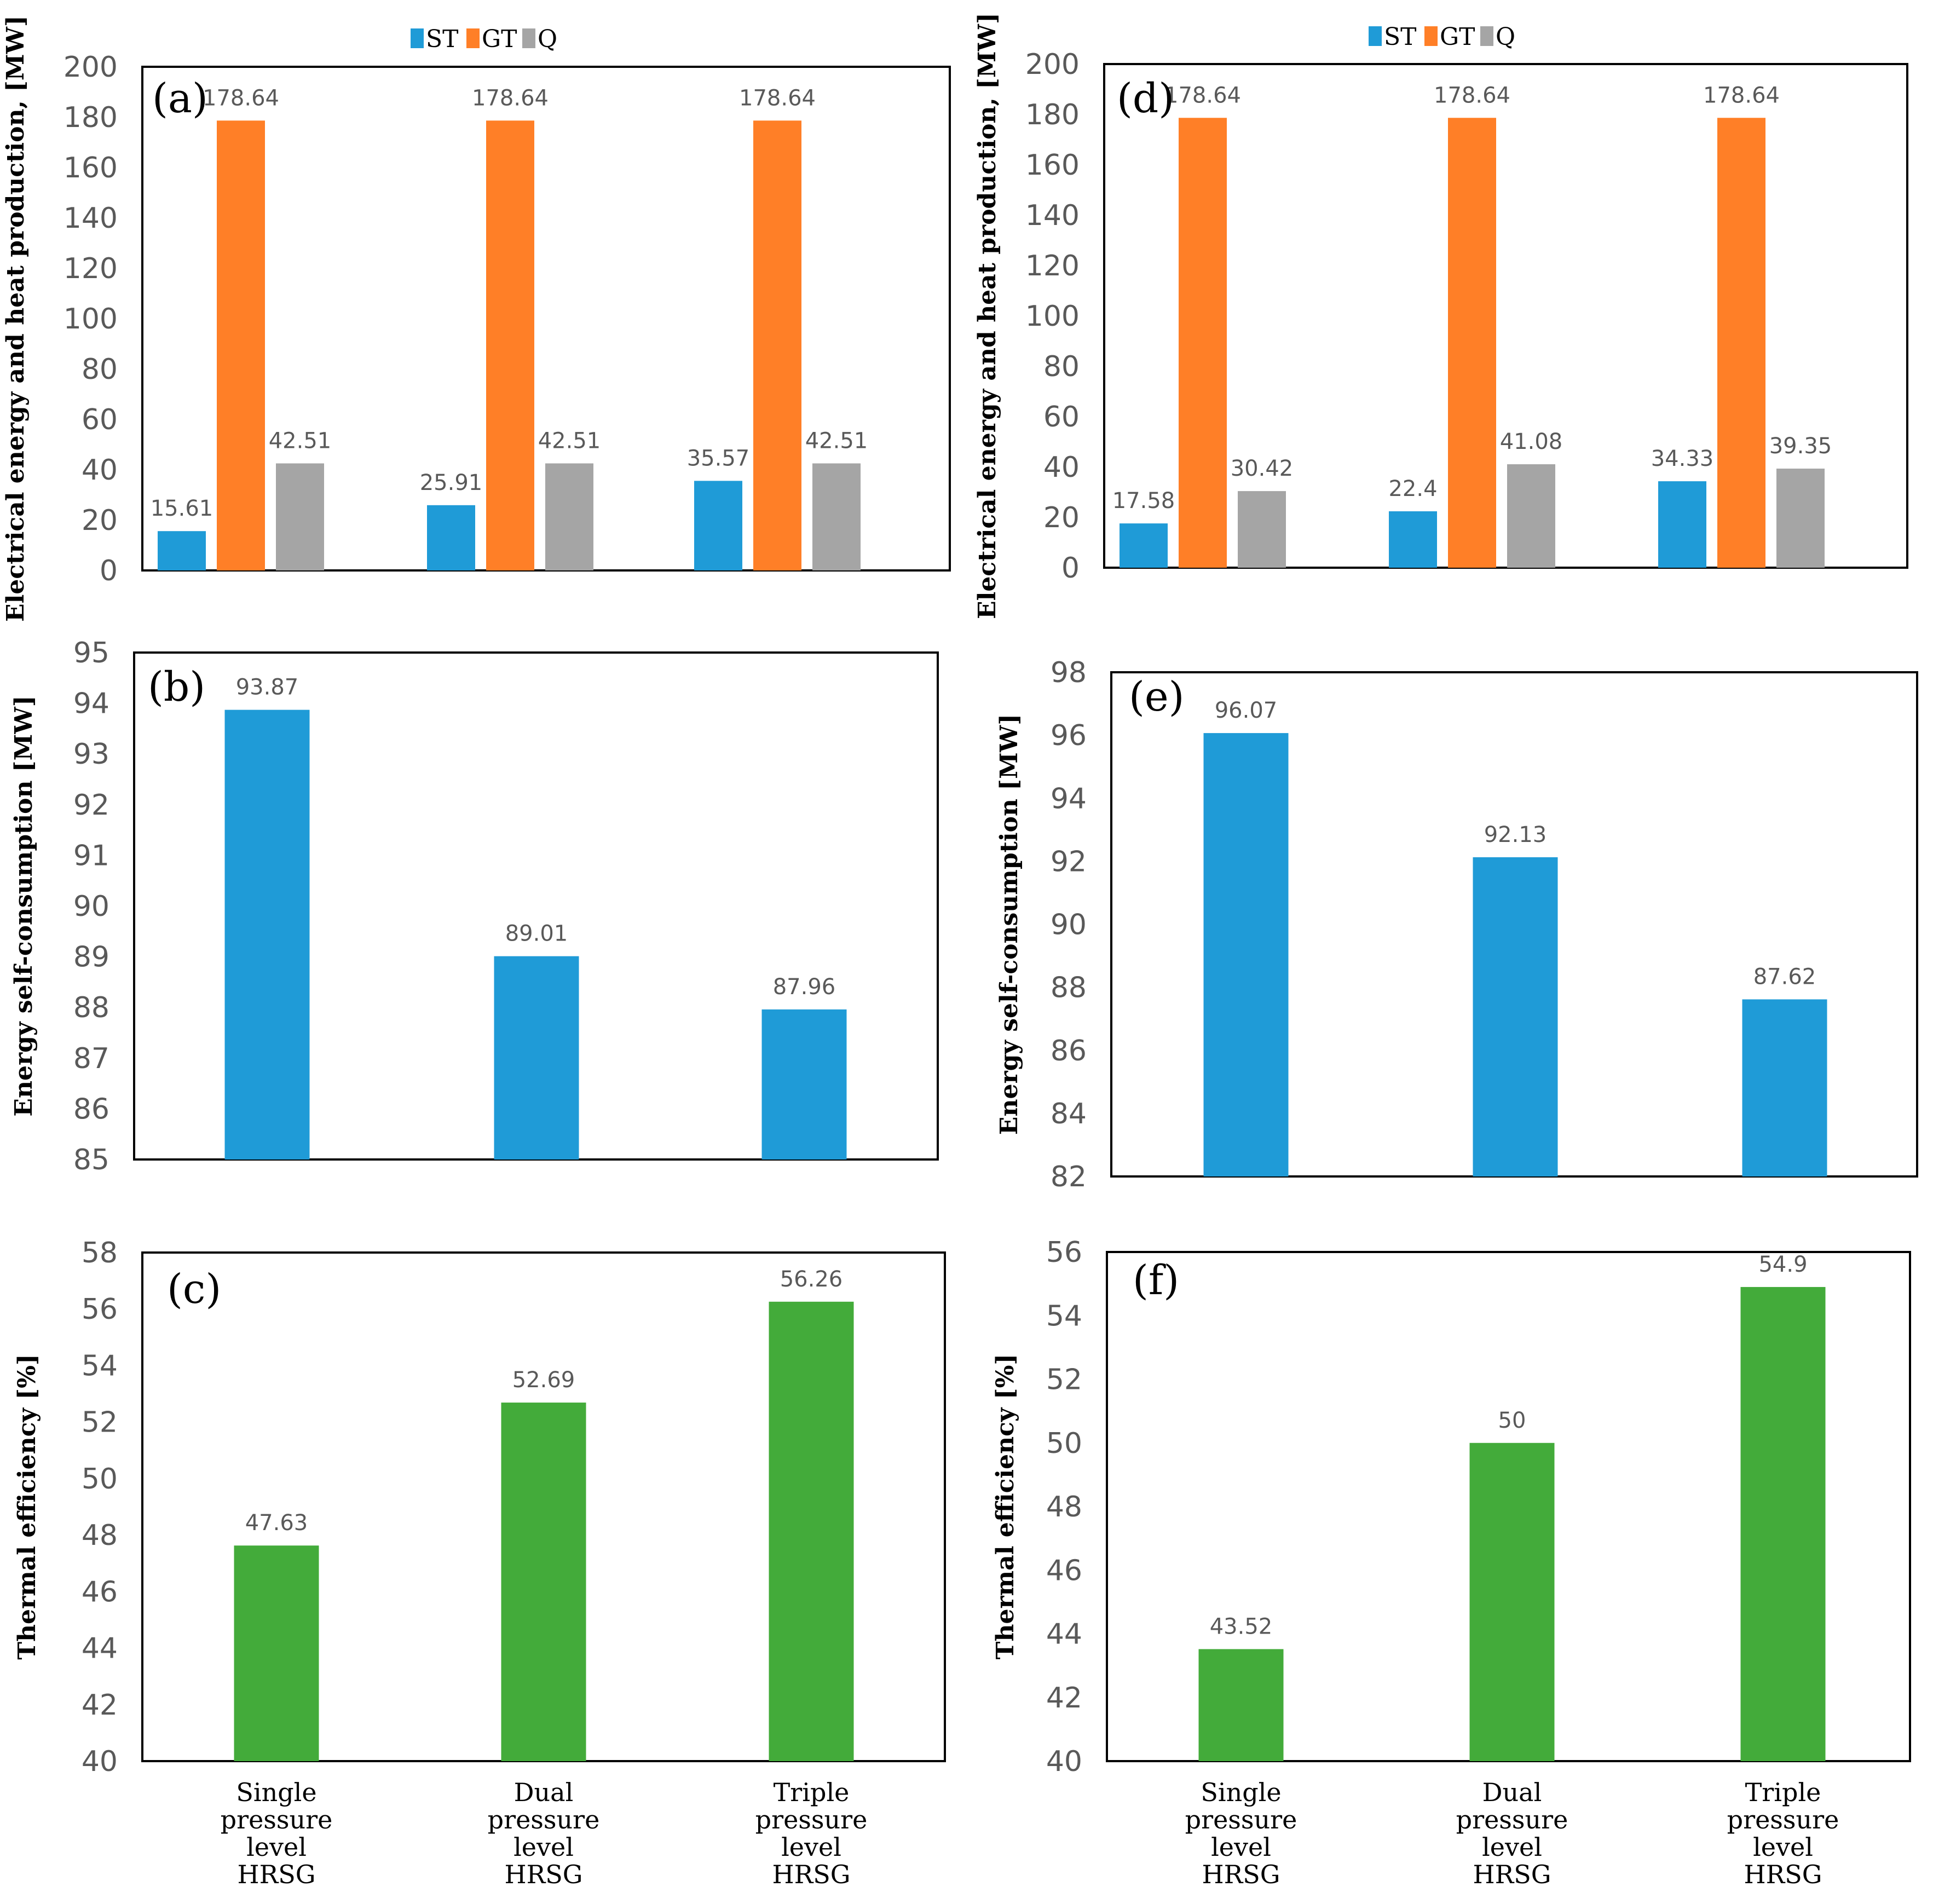  Describe the element at coordinates (1064, 1507) in the screenshot. I see `y-tick-label: 48` at that location.